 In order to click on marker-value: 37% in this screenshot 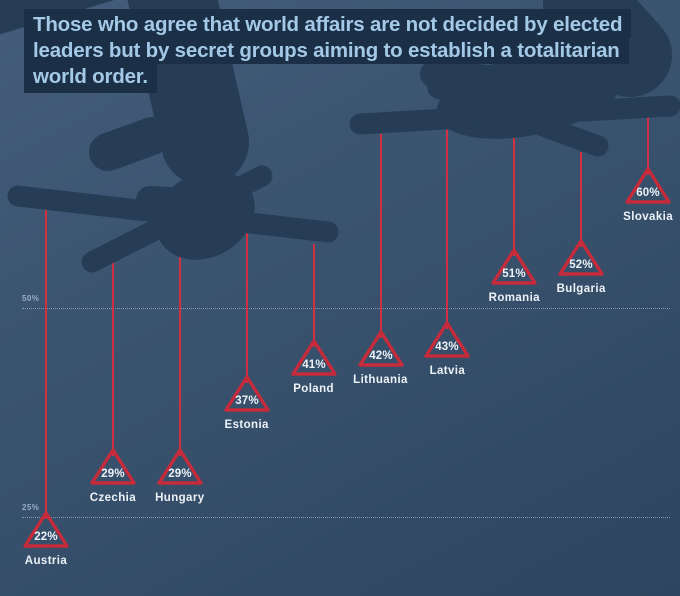, I will do `click(247, 401)`.